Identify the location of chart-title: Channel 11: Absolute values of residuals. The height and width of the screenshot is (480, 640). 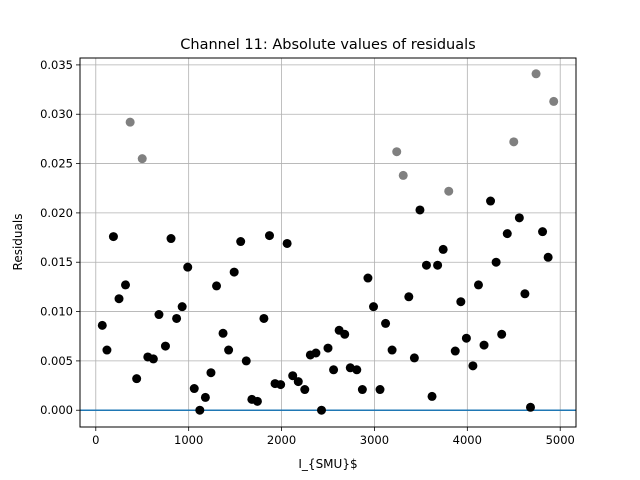
(327, 45).